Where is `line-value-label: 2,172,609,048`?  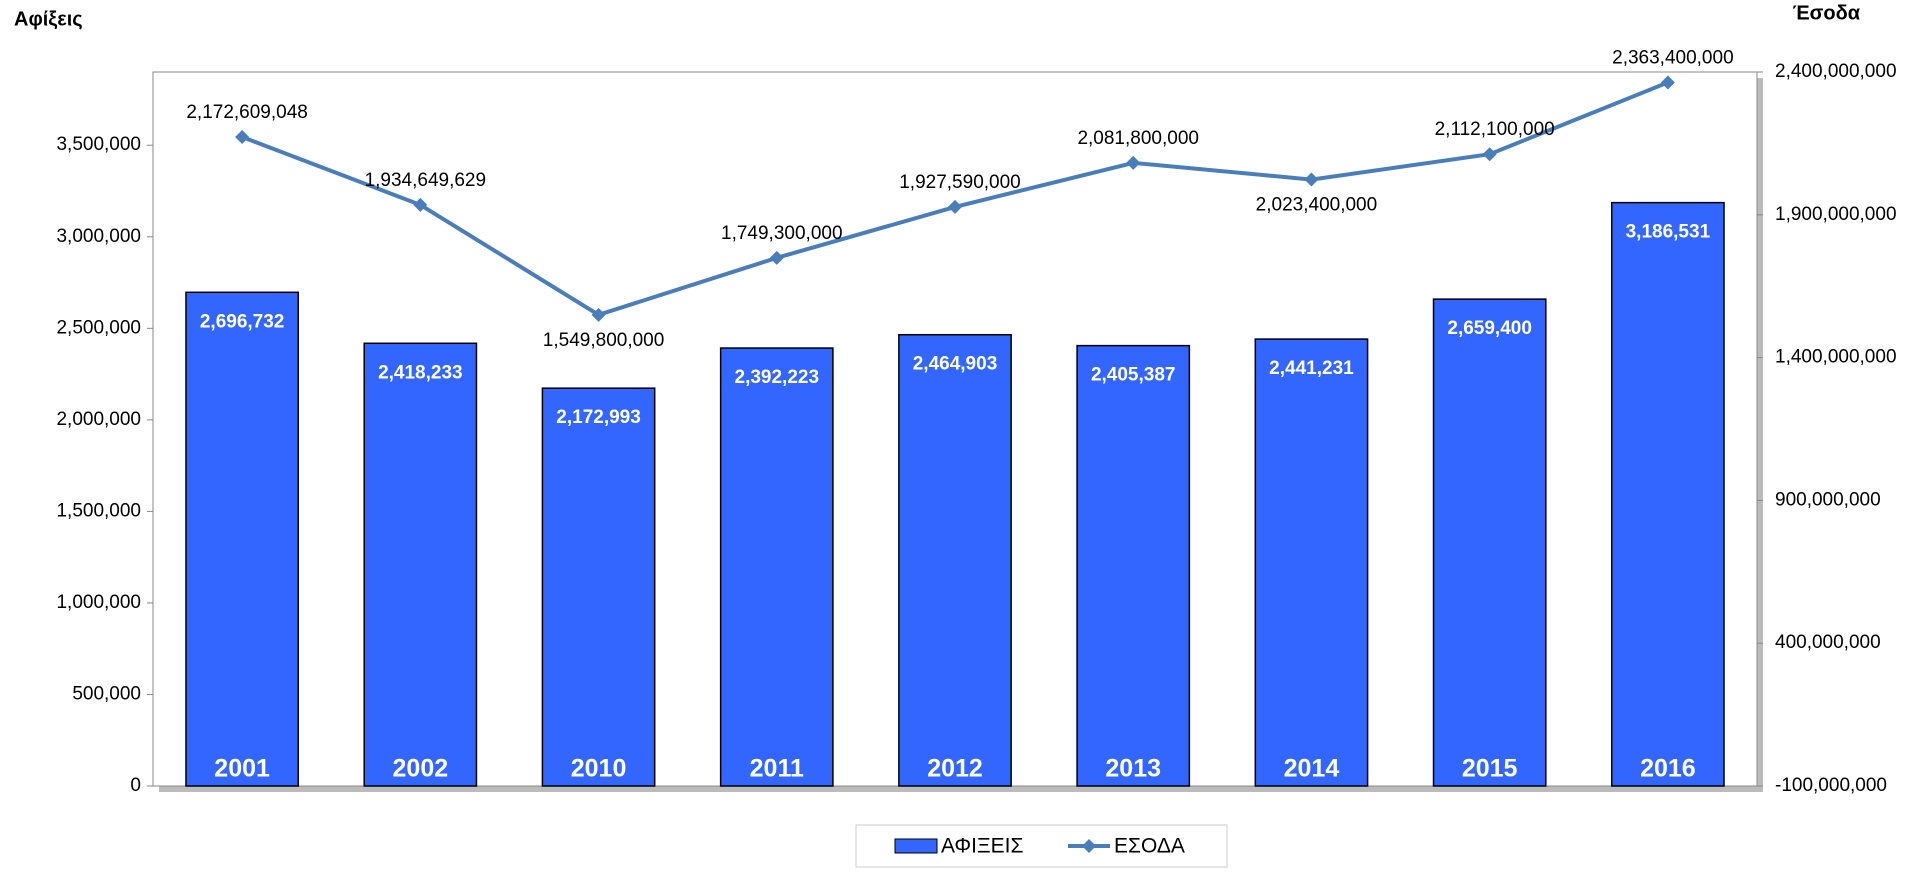
line-value-label: 2,172,609,048 is located at coordinates (247, 112).